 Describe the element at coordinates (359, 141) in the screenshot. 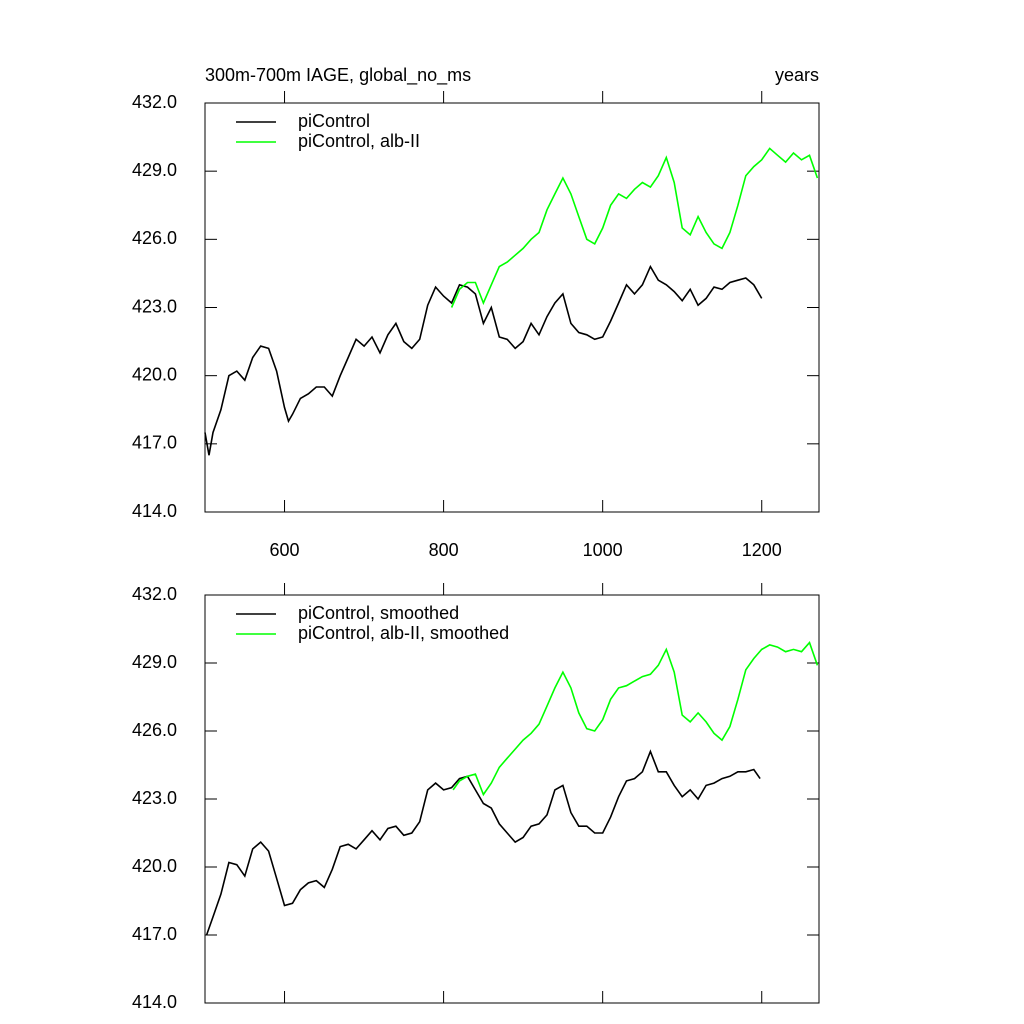

I see `legend-label: piControl, alb-II` at that location.